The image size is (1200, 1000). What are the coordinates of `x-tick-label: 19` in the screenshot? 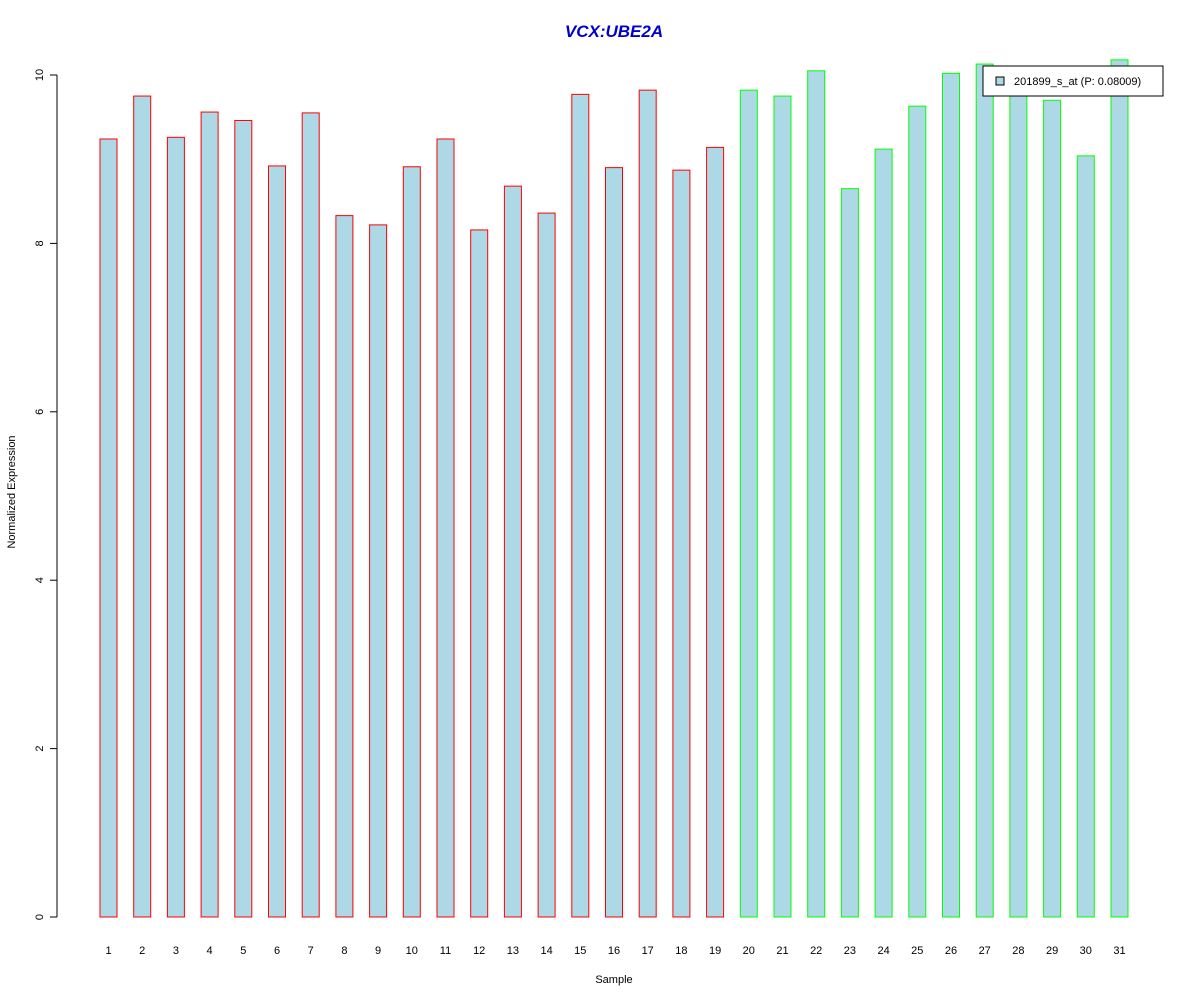 It's located at (715, 951).